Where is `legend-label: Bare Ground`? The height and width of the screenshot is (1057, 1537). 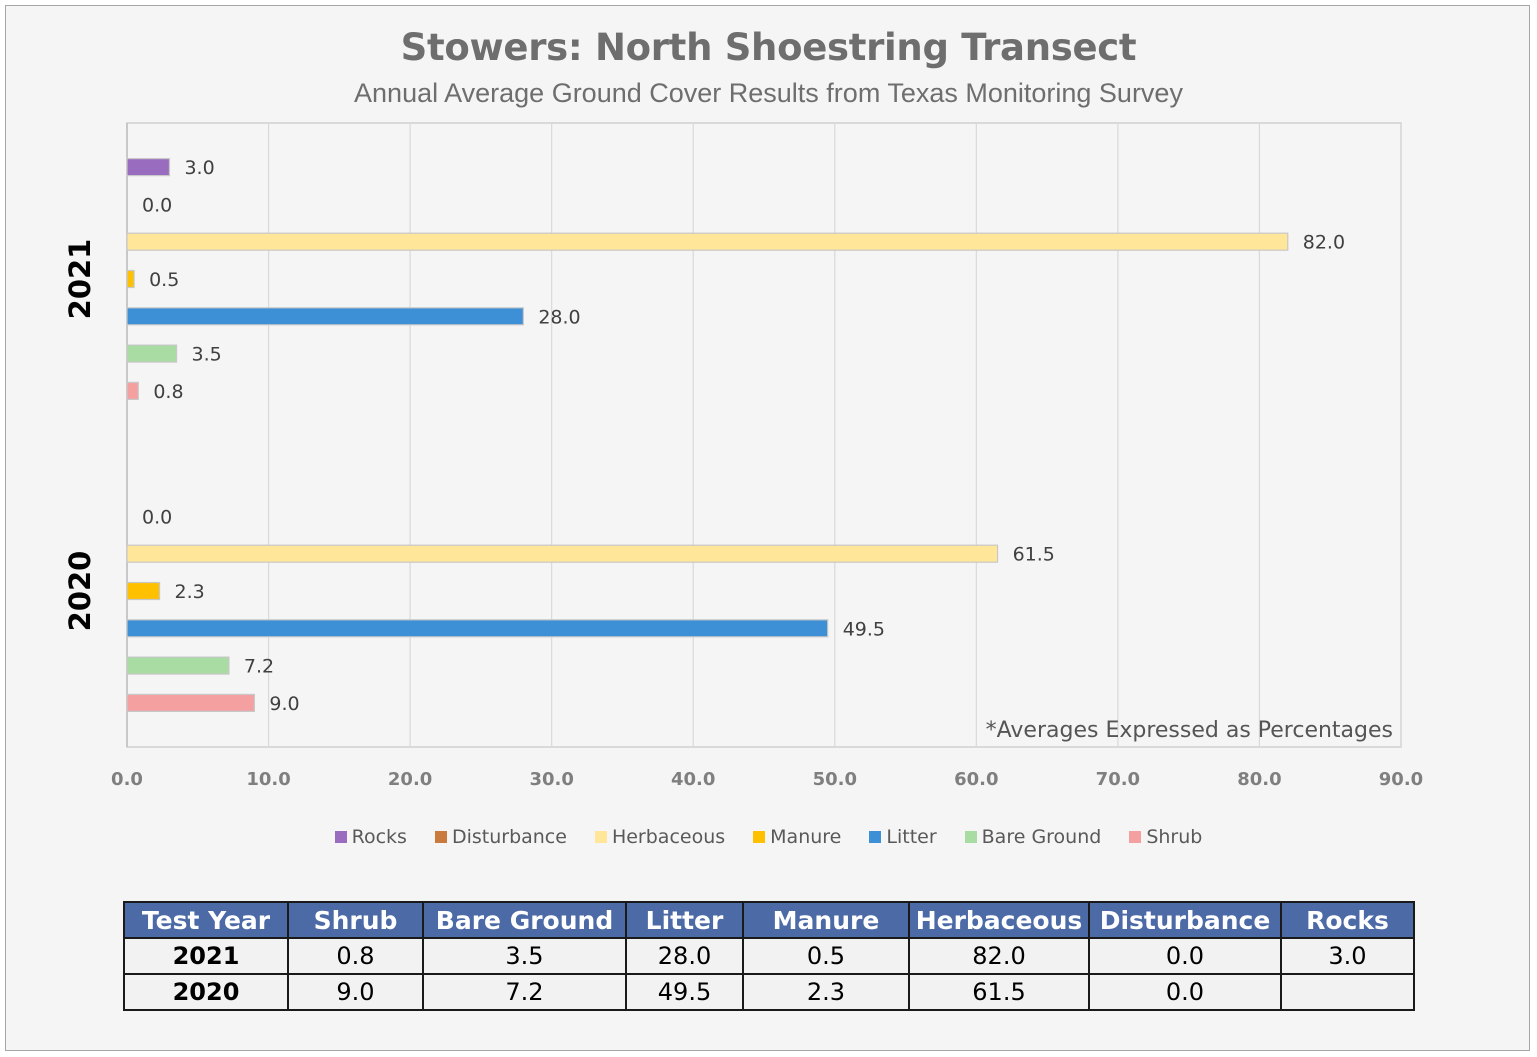 legend-label: Bare Ground is located at coordinates (1041, 837).